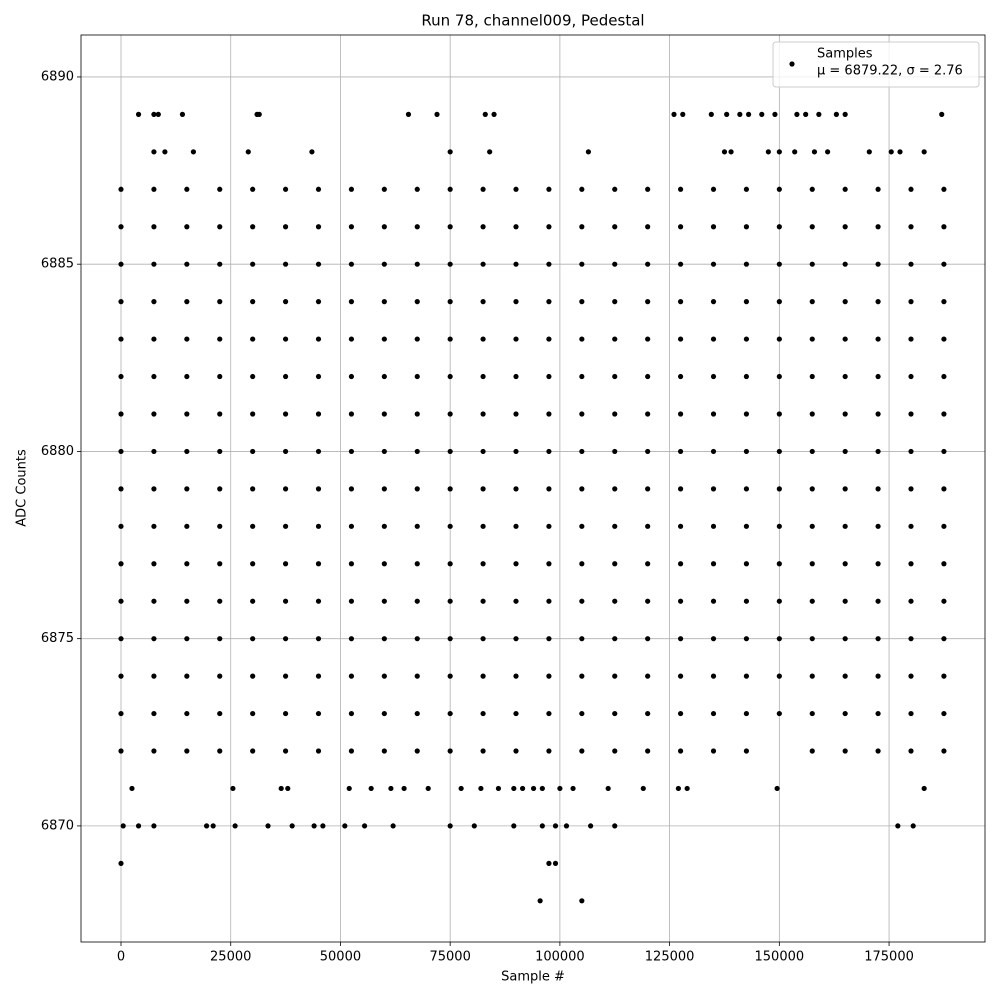 The width and height of the screenshot is (1000, 1000). What do you see at coordinates (230, 957) in the screenshot?
I see `x-tick-label: 25000` at bounding box center [230, 957].